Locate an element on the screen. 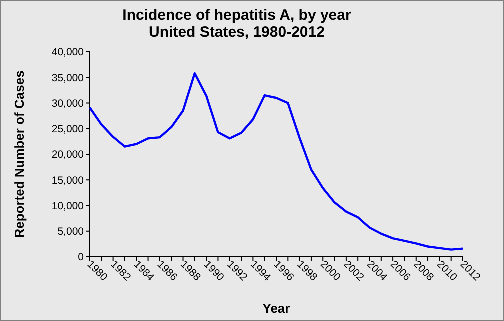 Image resolution: width=504 pixels, height=321 pixels. y-tick-label: 10,000 is located at coordinates (68, 206).